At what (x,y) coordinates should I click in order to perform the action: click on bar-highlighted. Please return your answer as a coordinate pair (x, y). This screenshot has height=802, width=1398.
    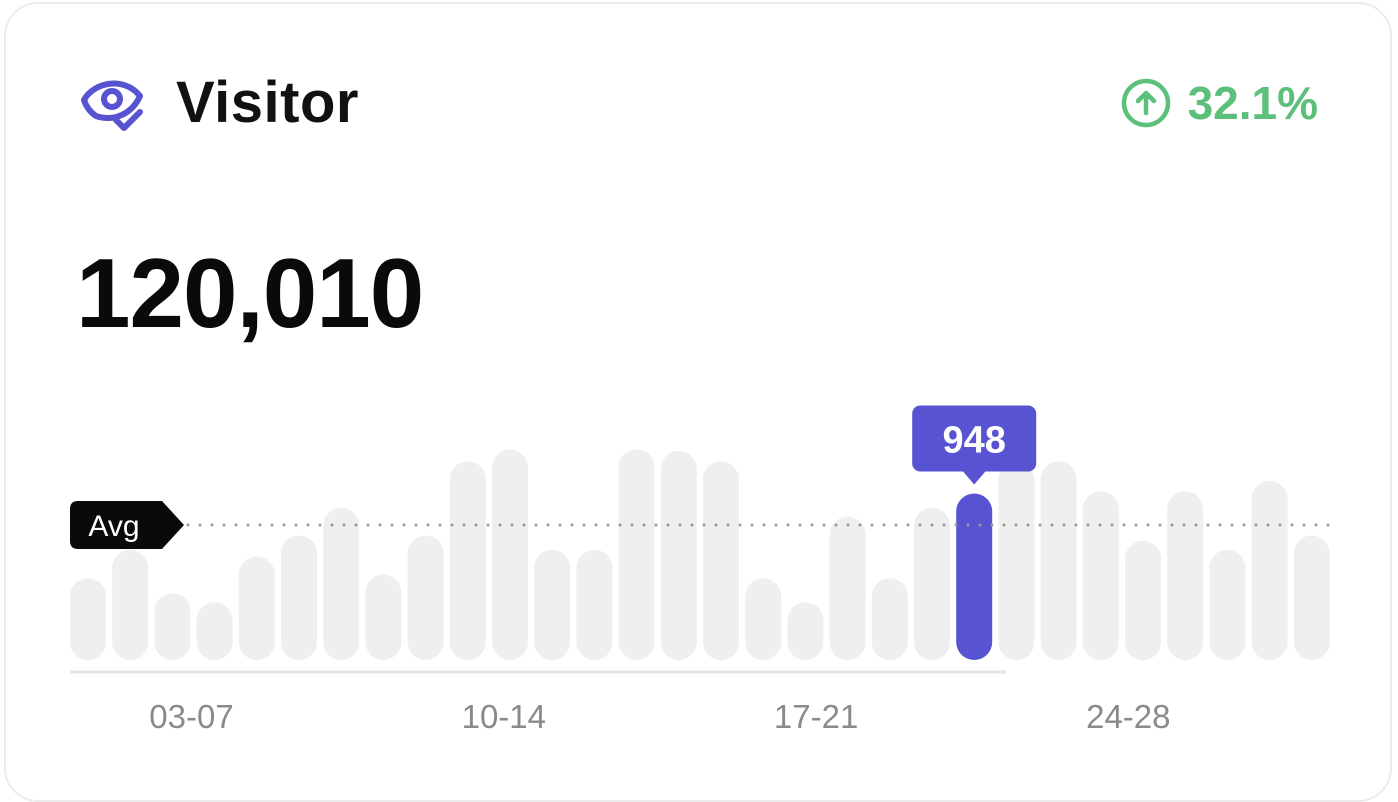
    Looking at the image, I should click on (974, 577).